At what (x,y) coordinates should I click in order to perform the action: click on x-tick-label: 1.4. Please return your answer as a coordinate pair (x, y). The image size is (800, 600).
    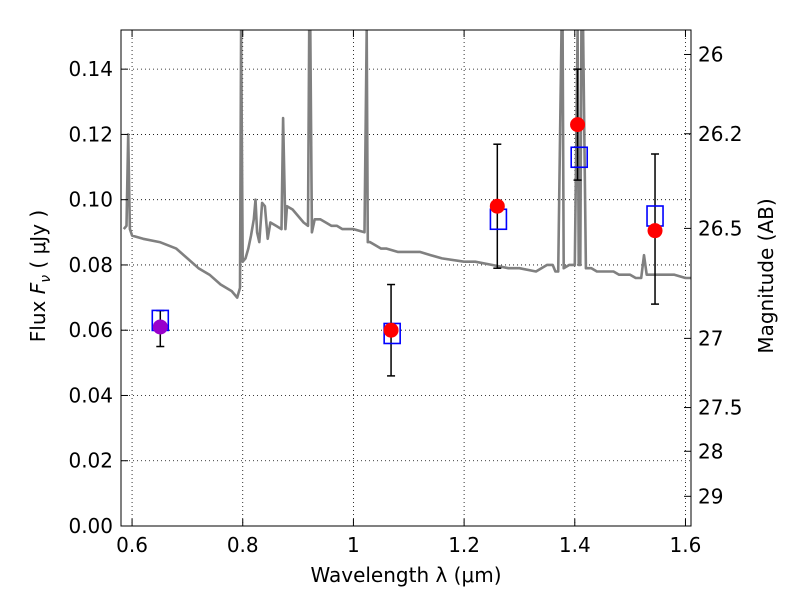
    Looking at the image, I should click on (575, 545).